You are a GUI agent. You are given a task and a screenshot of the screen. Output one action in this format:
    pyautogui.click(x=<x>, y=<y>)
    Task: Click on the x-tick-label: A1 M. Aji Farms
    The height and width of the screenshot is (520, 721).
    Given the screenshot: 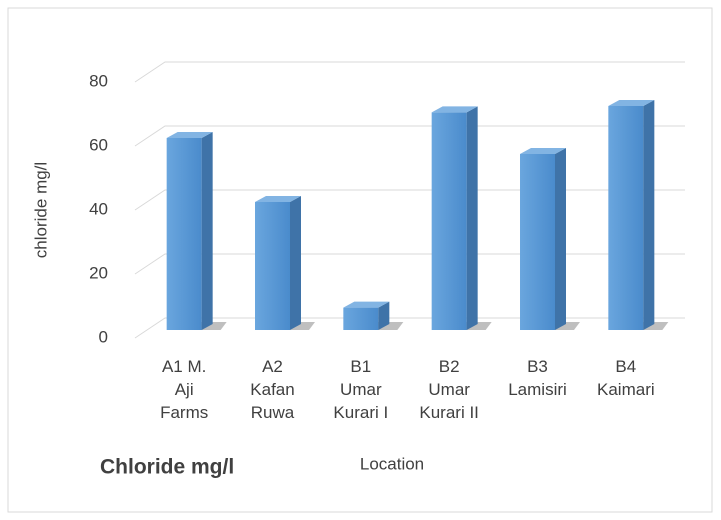 What is the action you would take?
    pyautogui.click(x=184, y=389)
    